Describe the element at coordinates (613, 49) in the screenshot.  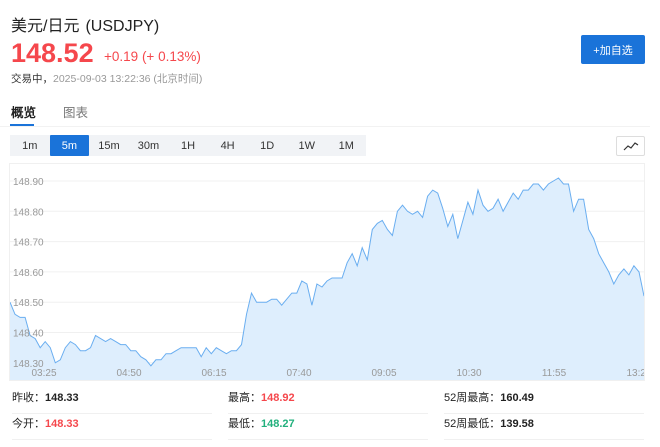
I see `add-watchlist-button: +加自选` at that location.